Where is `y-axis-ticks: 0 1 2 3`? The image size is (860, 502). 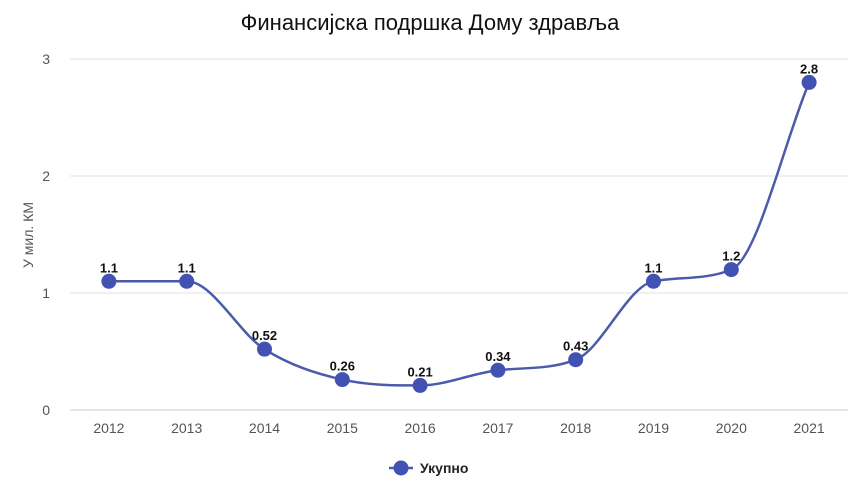
y-axis-ticks: 0 1 2 3 is located at coordinates (46, 234).